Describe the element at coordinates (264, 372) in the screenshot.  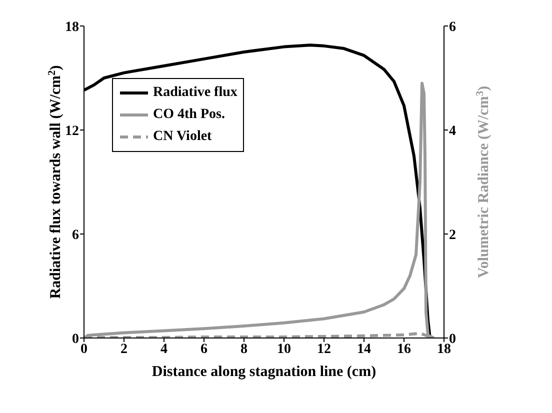
I see `x-axis-title: Distance along stagnation line (cm)` at that location.